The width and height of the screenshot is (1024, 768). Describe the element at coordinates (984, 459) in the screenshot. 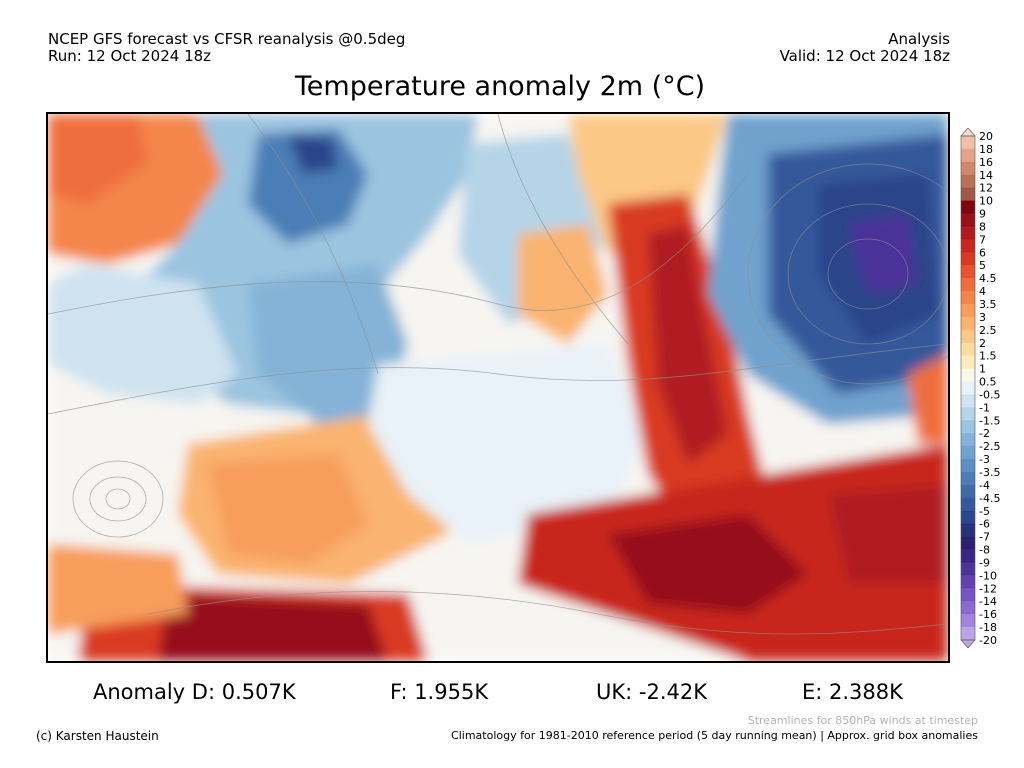

I see `colorbar-tick-label: -3` at that location.